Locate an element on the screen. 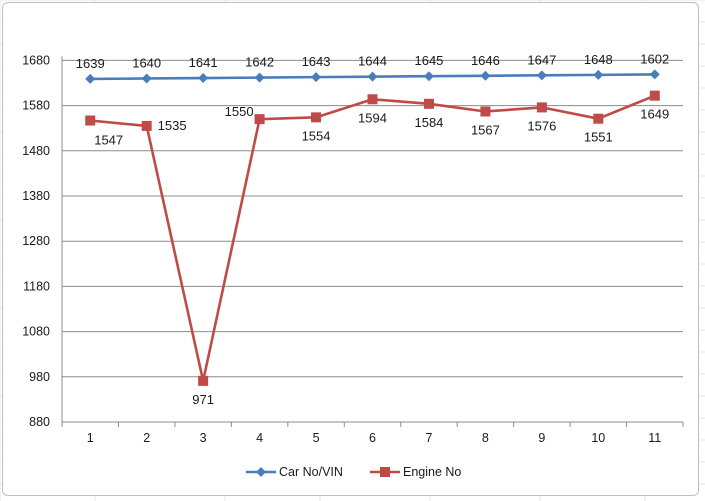  legend-diamond-marker is located at coordinates (261, 472).